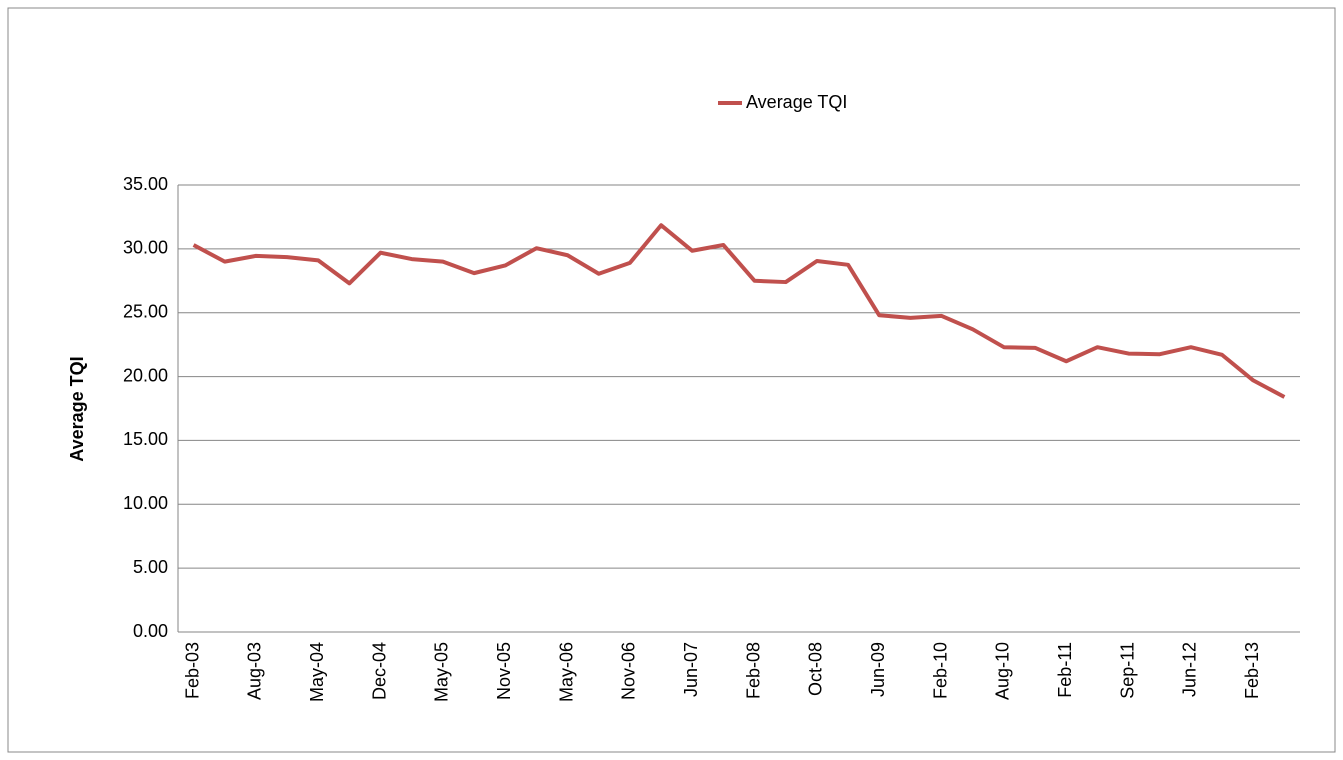 This screenshot has height=760, width=1343. I want to click on x-tick-label: Nov-06, so click(629, 671).